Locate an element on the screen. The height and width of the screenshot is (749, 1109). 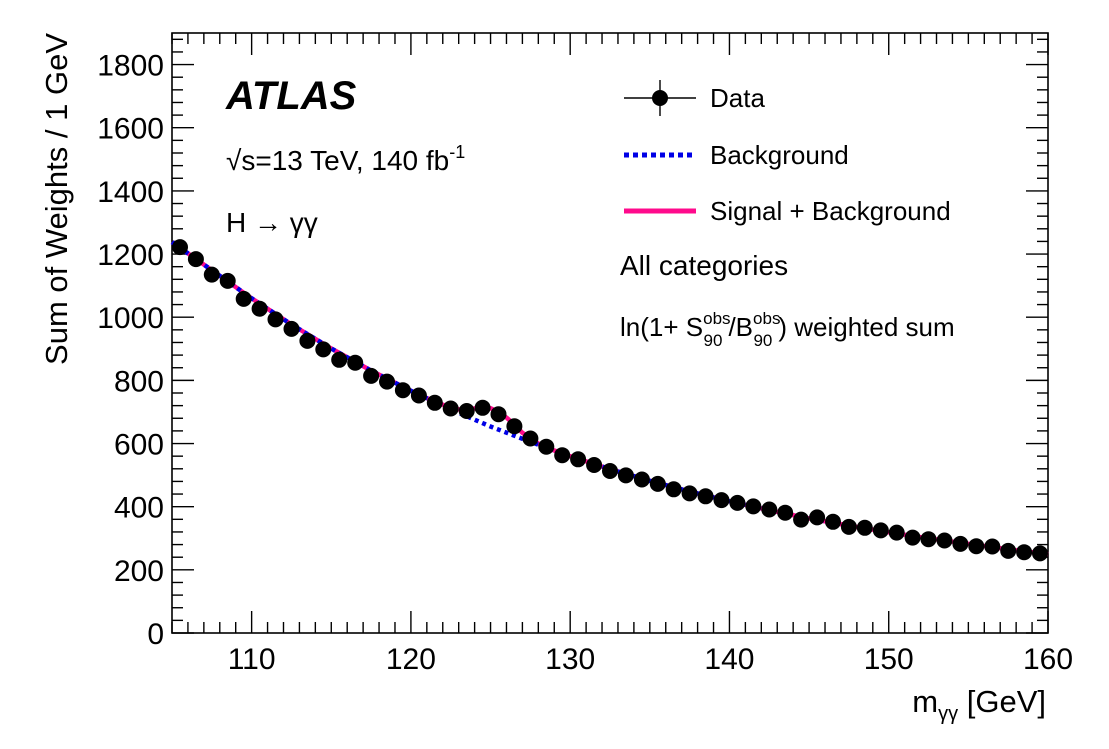
energy-label: √s=13 TeV, 140 fb-1 is located at coordinates (345, 159).